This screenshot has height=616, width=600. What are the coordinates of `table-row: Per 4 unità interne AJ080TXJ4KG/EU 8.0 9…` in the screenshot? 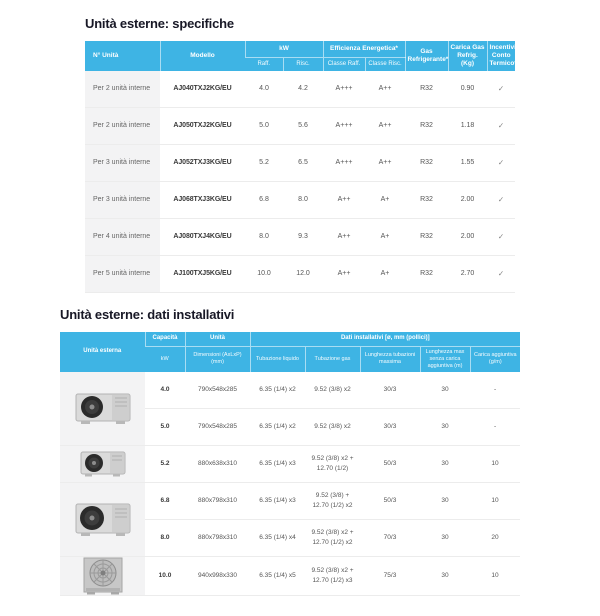 It's located at (300, 237).